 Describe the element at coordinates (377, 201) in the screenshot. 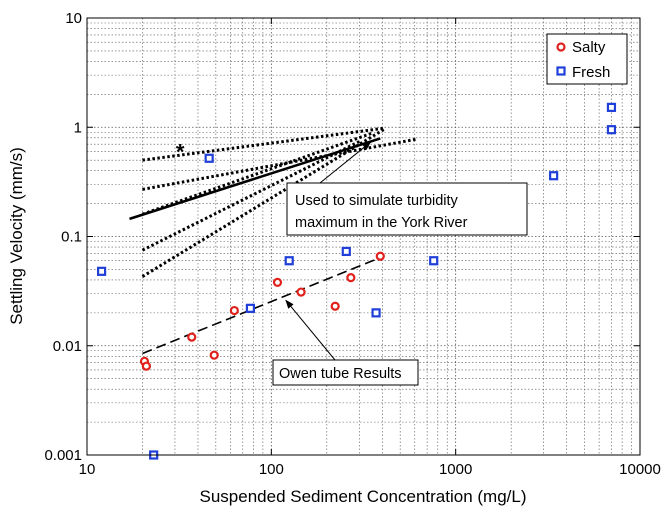

I see `annotation-text-line-1: Used to simulate turbidity` at that location.